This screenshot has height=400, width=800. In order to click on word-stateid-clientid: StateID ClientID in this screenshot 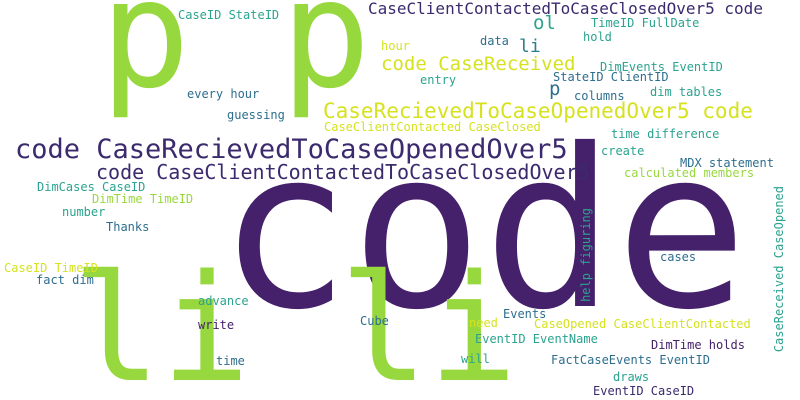, I will do `click(611, 77)`.